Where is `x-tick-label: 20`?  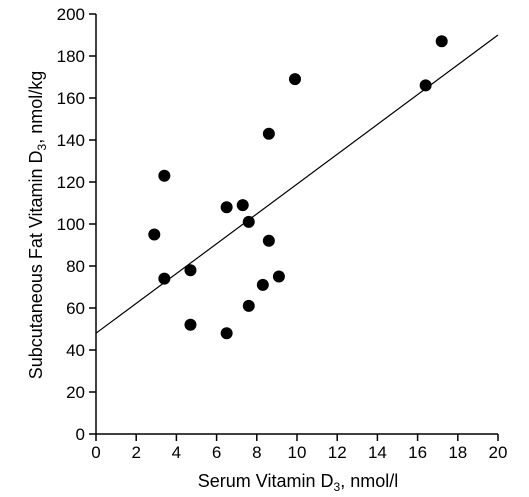 x-tick-label: 20 is located at coordinates (498, 452).